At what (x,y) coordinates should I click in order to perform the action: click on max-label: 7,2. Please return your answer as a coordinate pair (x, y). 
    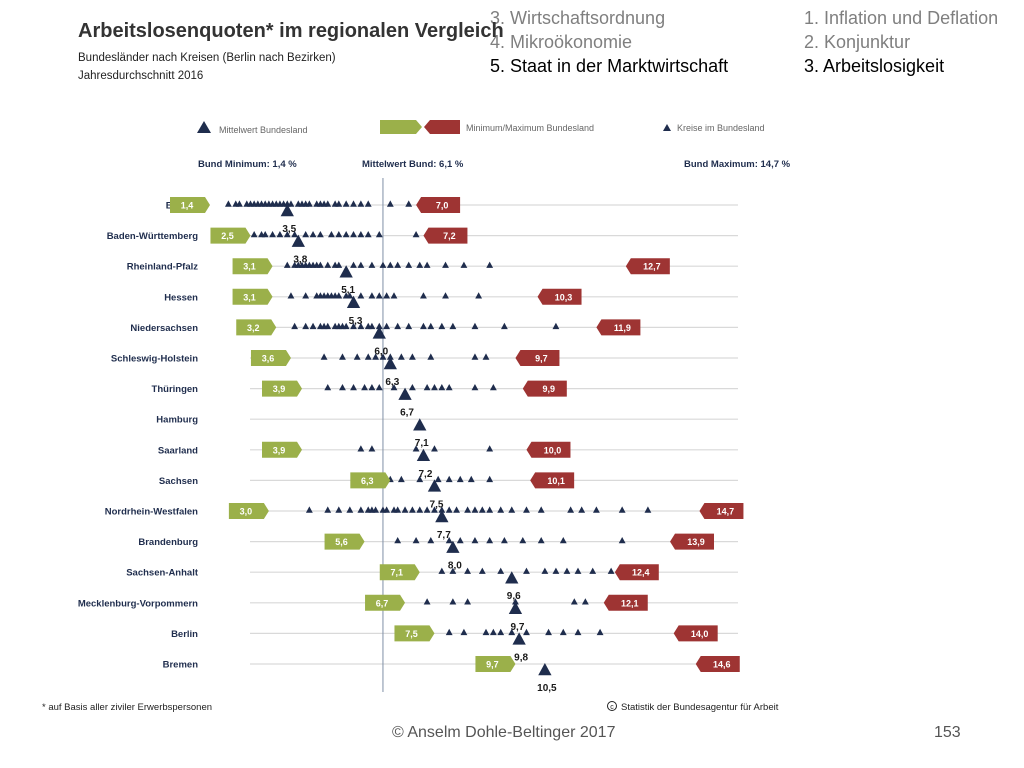
    Looking at the image, I should click on (449, 236).